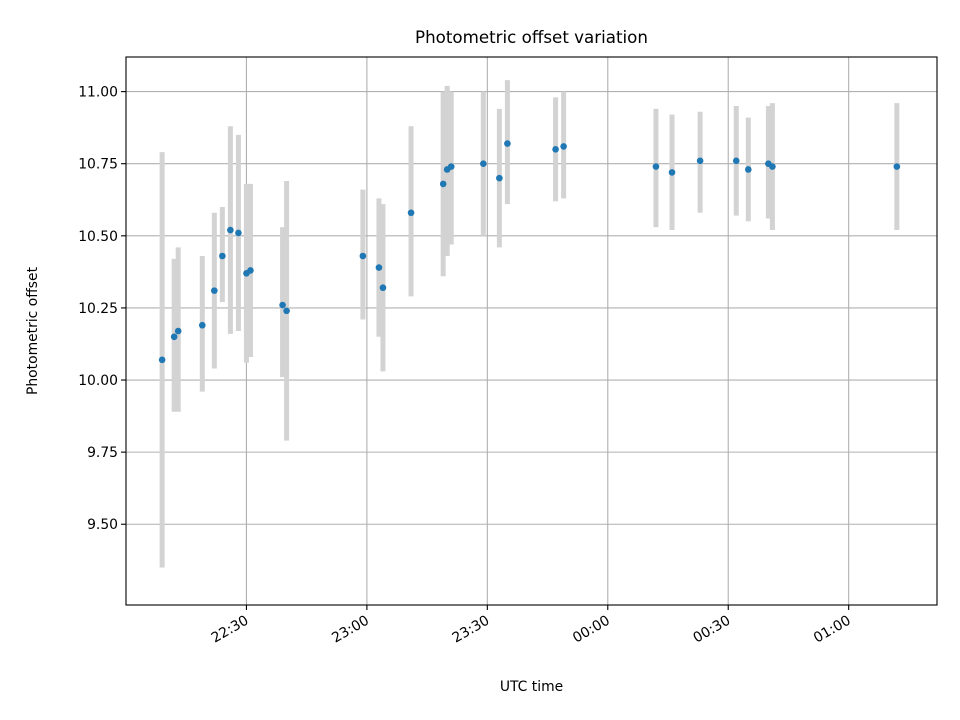 This screenshot has height=720, width=960. Describe the element at coordinates (102, 453) in the screenshot. I see `y-tick-label: 9.75` at that location.